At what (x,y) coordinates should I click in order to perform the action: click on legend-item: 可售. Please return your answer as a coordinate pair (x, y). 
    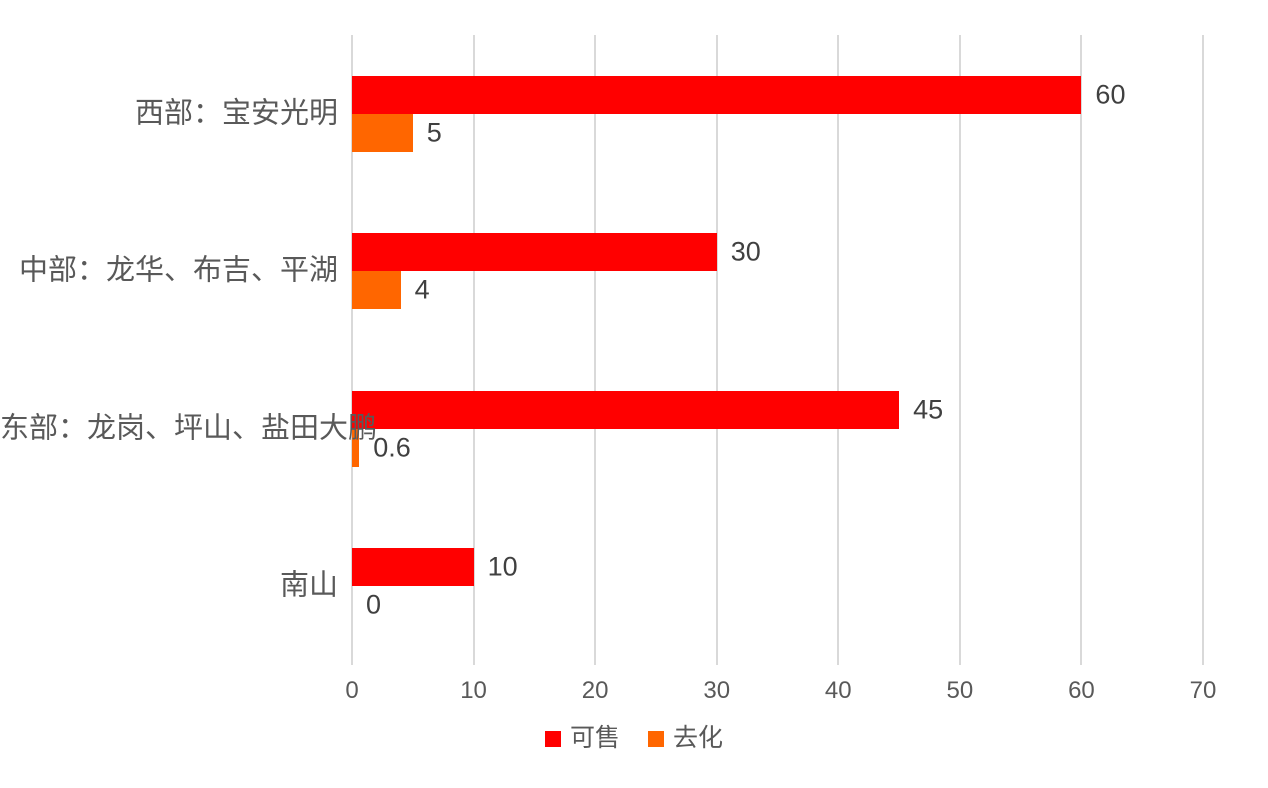
    Looking at the image, I should click on (582, 738).